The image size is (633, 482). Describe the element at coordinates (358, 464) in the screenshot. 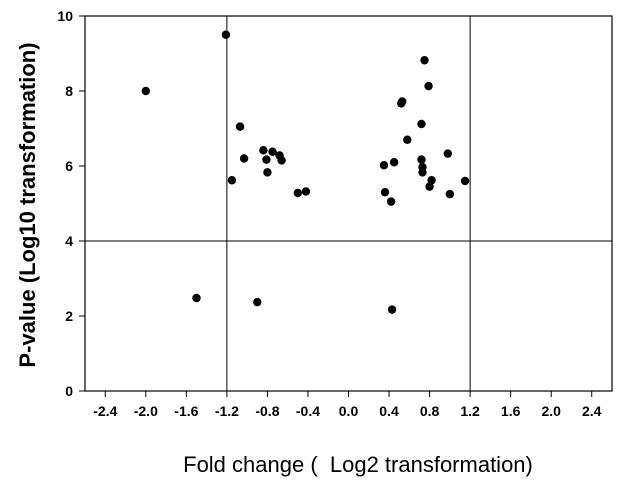

I see `x-axis-label: Fold change ( Log2 transformation)` at that location.